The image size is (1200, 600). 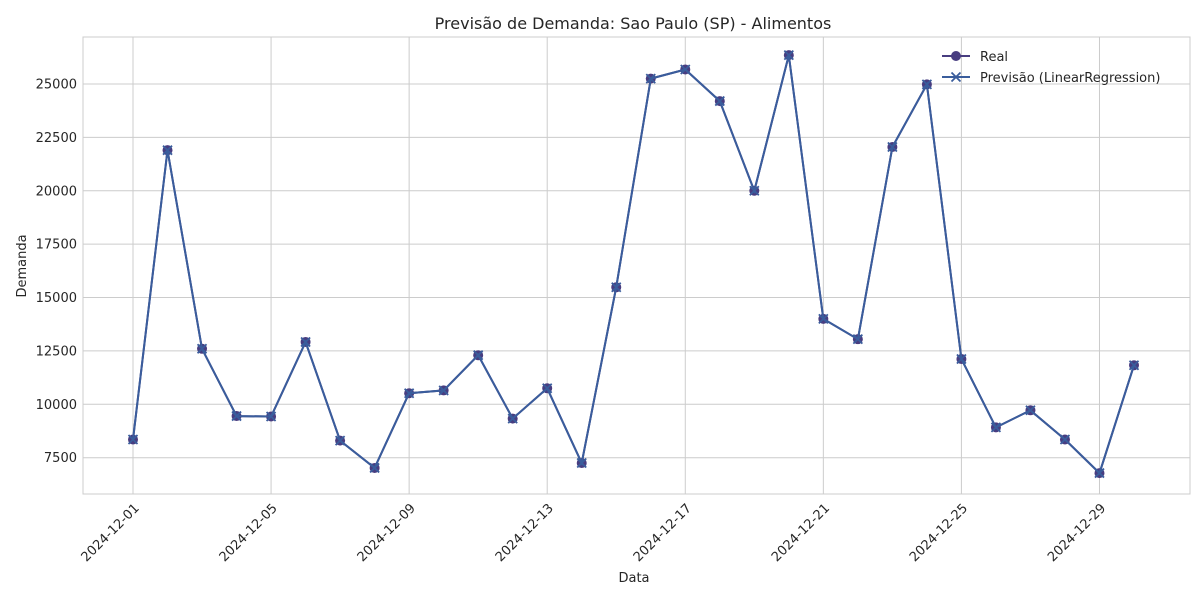 I want to click on y-tick-label: 10000, so click(x=56, y=405).